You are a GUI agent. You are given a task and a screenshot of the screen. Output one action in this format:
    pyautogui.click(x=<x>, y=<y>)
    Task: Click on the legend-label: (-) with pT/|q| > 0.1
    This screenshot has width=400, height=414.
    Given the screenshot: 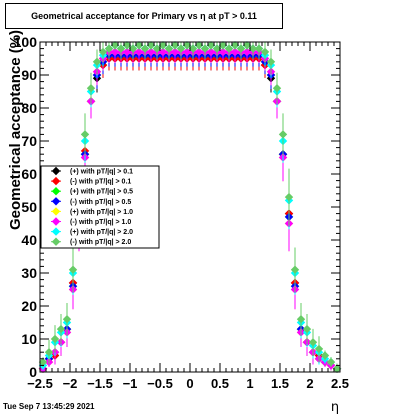 What is the action you would take?
    pyautogui.click(x=100, y=182)
    